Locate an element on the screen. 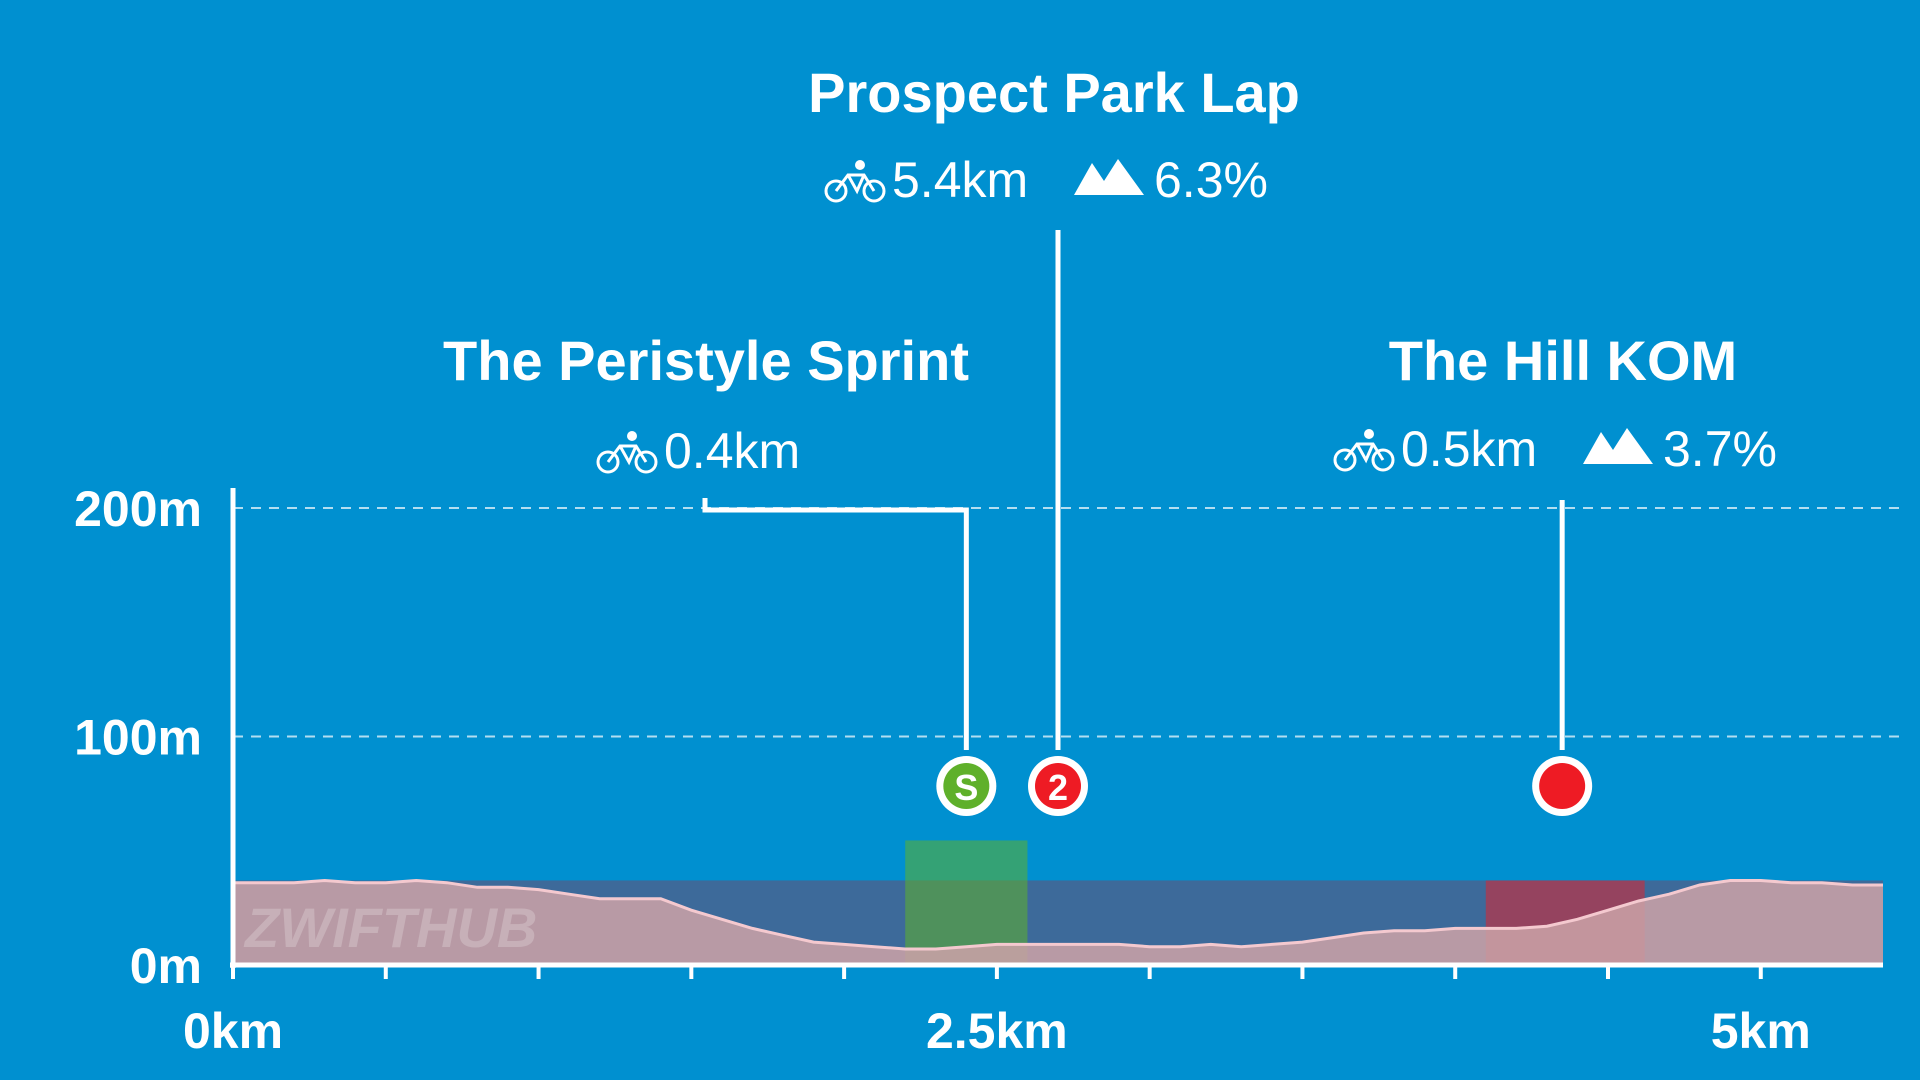 This screenshot has width=1920, height=1080. kom-title: The Hill KOM is located at coordinates (1563, 360).